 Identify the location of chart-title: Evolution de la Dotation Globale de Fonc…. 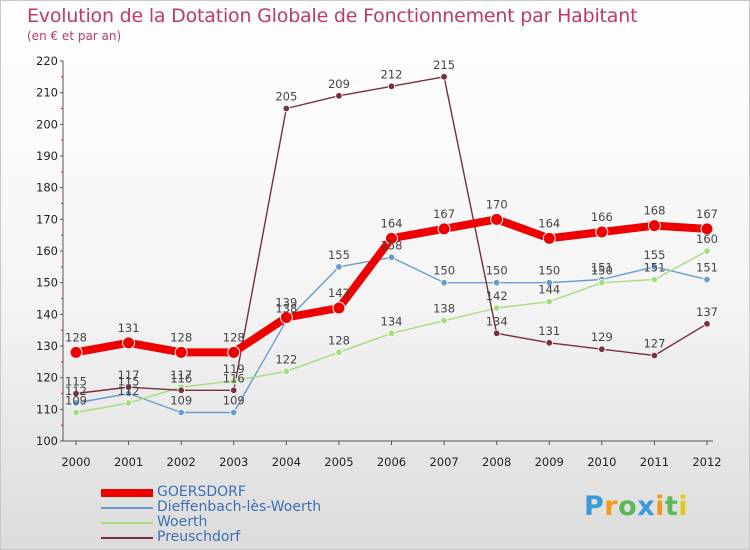
(332, 16).